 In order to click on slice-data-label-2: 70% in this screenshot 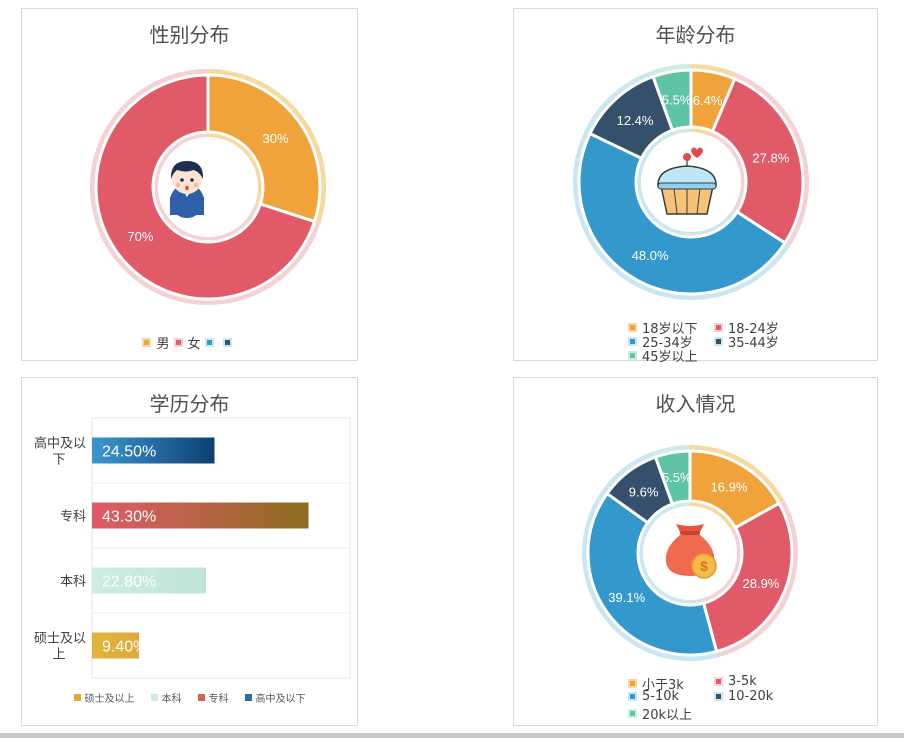, I will do `click(140, 236)`.